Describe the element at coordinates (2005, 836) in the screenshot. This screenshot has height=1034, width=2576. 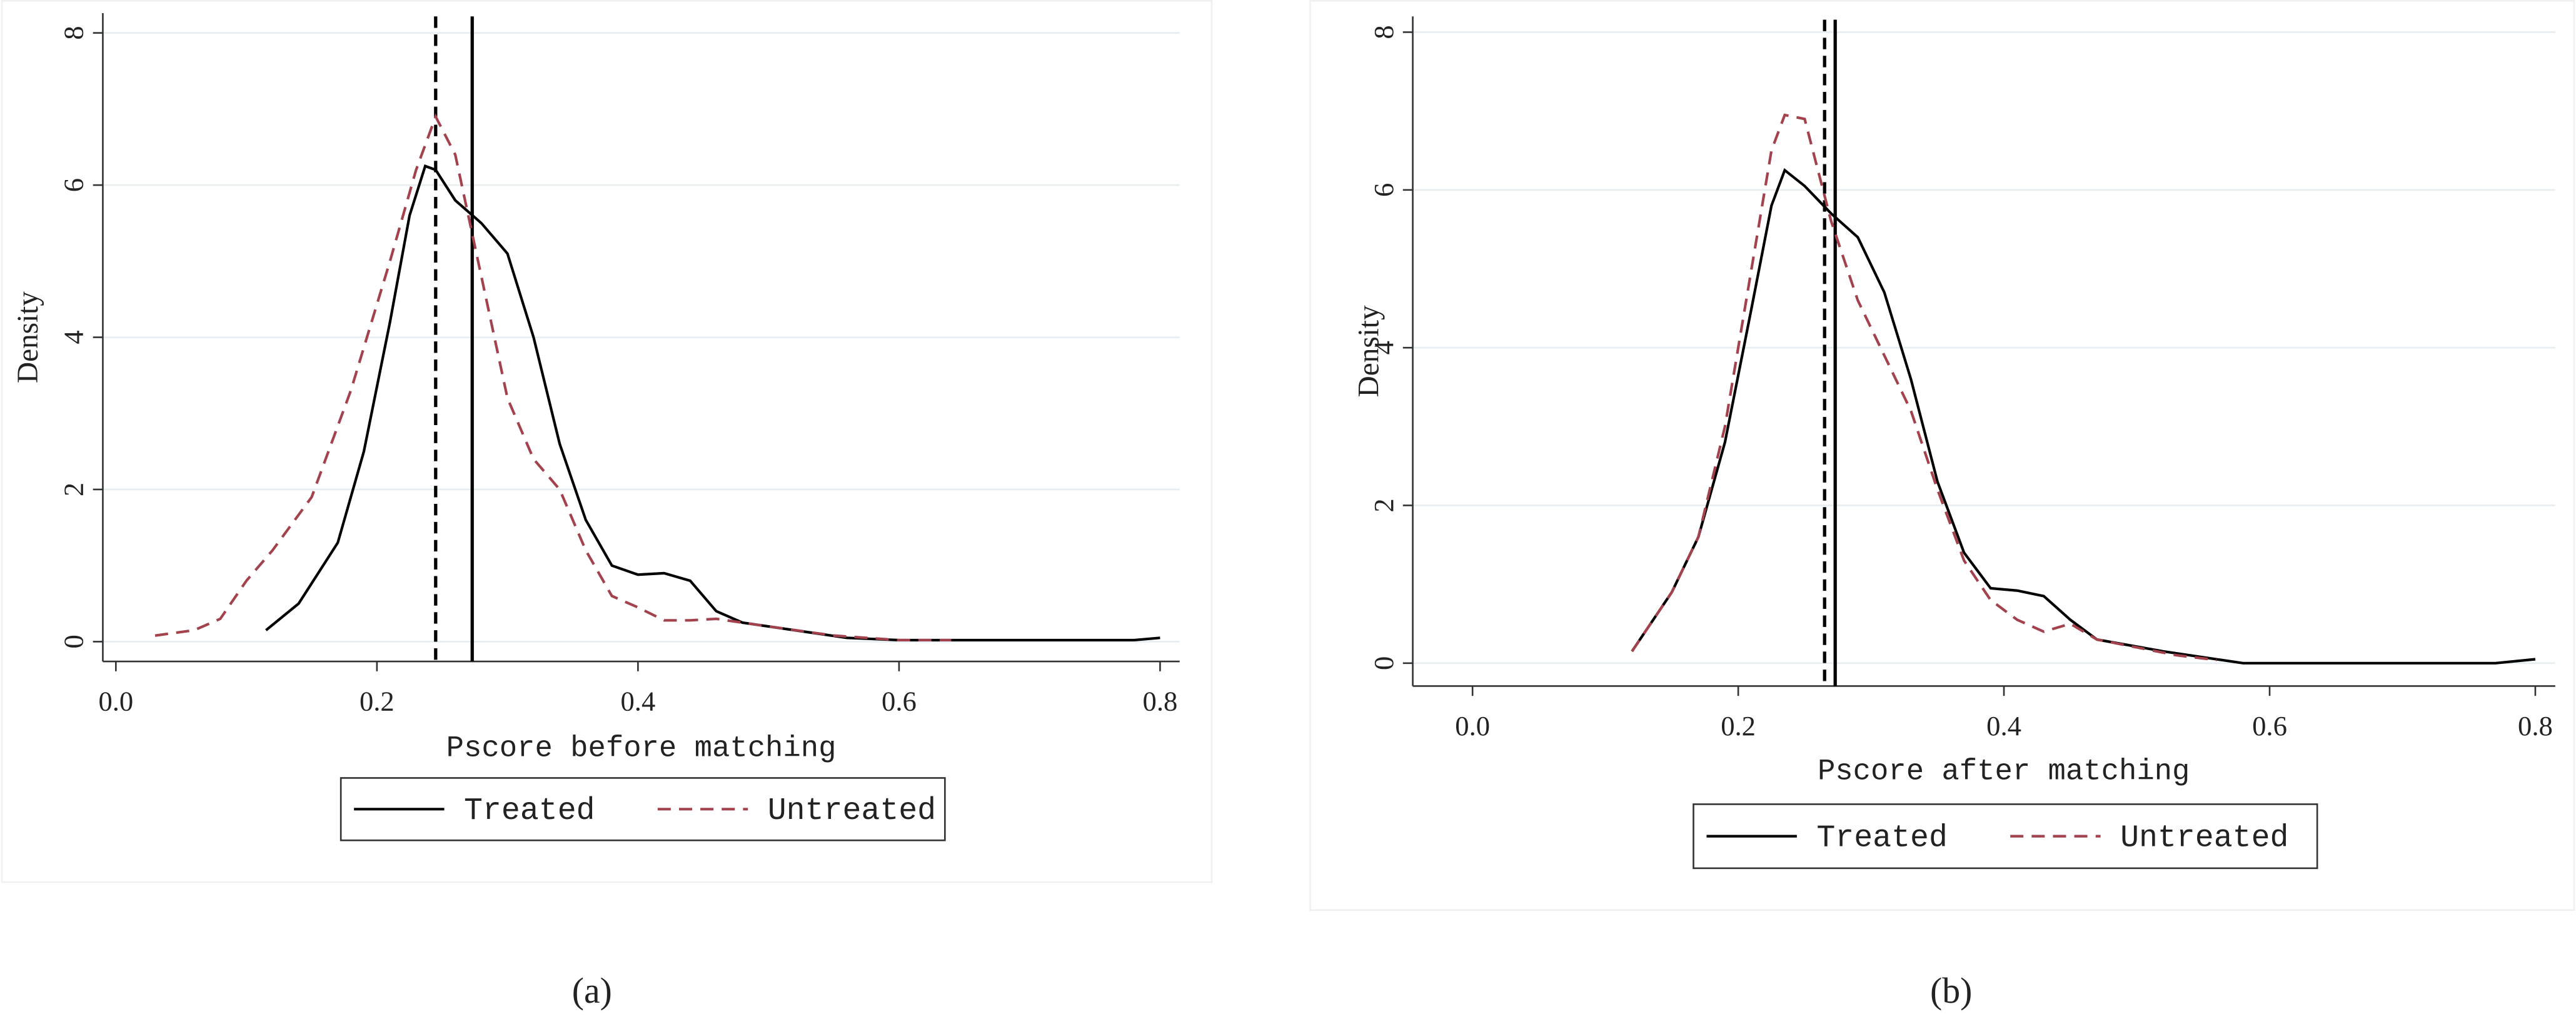
I see `legend-box` at that location.